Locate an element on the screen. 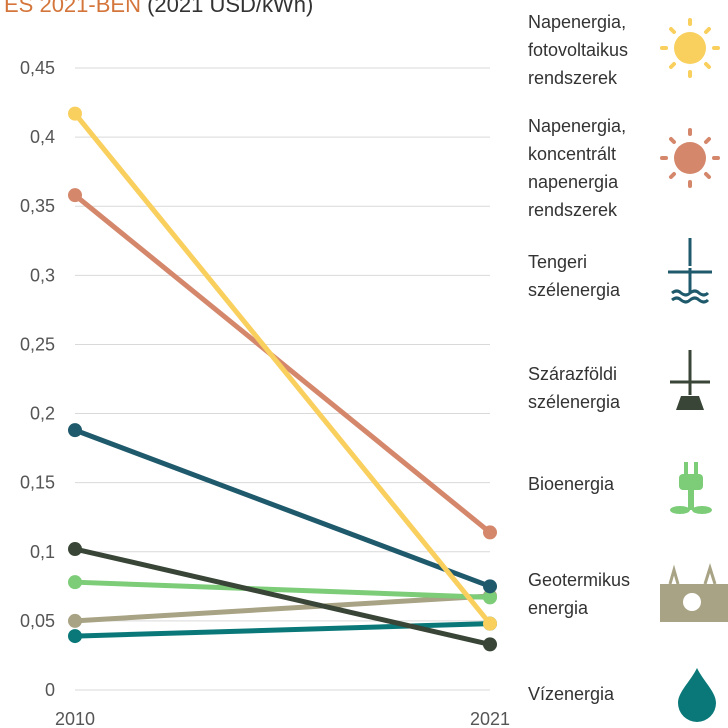 Image resolution: width=728 pixels, height=728 pixels. legend-label: Geotermikus energia is located at coordinates (579, 594).